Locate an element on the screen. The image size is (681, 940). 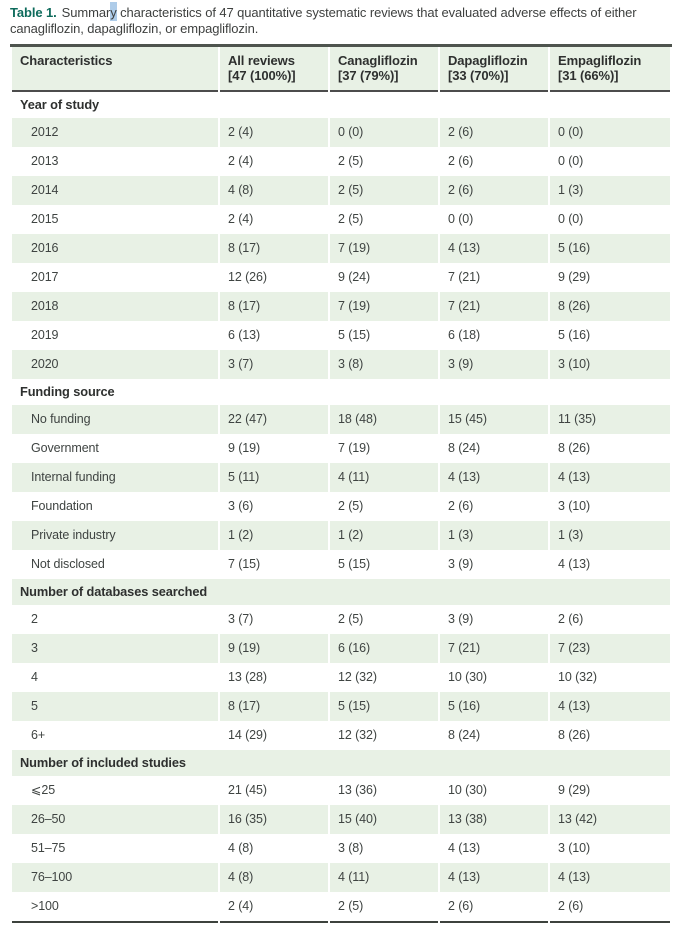
table-row: ⩽25 21 (45) 13 (36) 10 (30) 9 (29) is located at coordinates (341, 790).